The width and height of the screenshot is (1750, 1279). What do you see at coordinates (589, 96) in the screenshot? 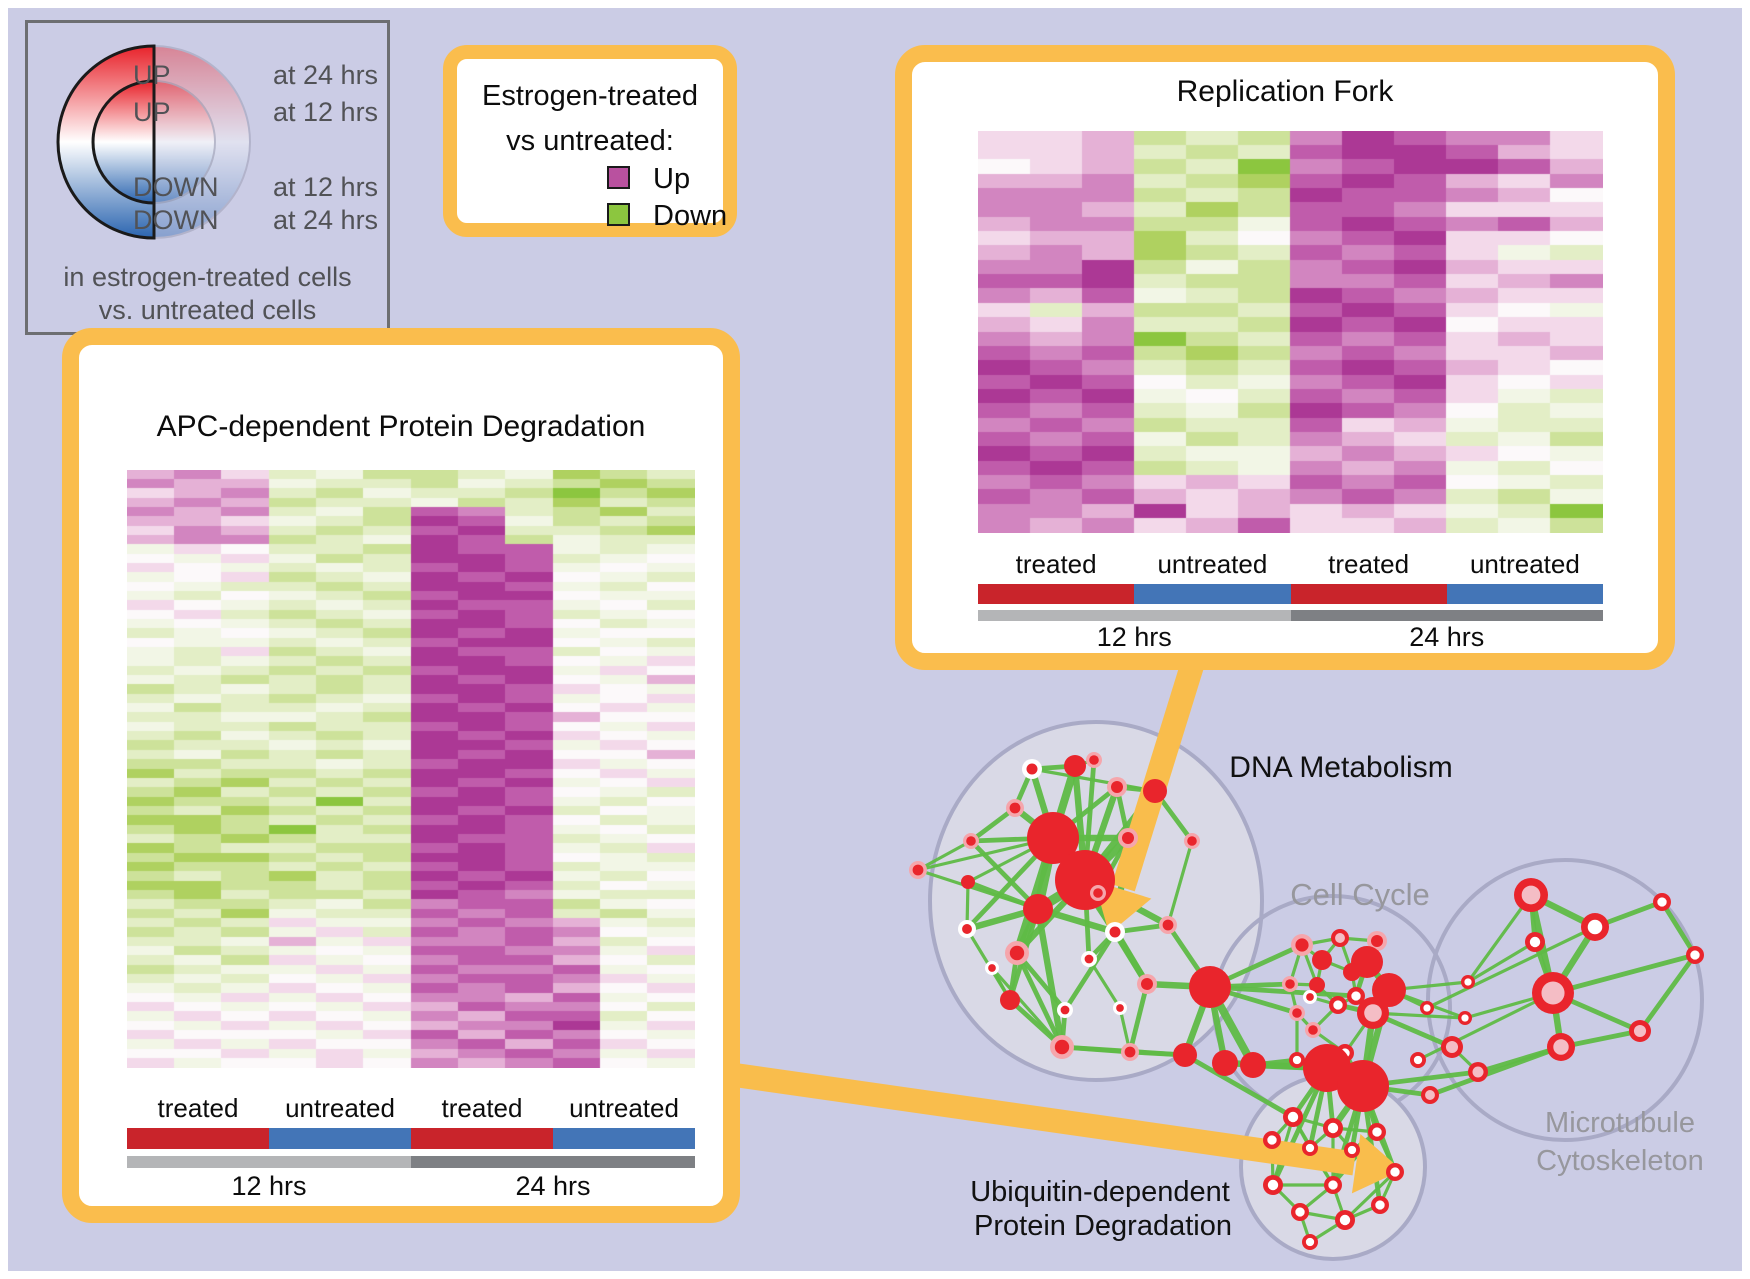
I see `legend-title-line1: Estrogen-treated` at bounding box center [589, 96].